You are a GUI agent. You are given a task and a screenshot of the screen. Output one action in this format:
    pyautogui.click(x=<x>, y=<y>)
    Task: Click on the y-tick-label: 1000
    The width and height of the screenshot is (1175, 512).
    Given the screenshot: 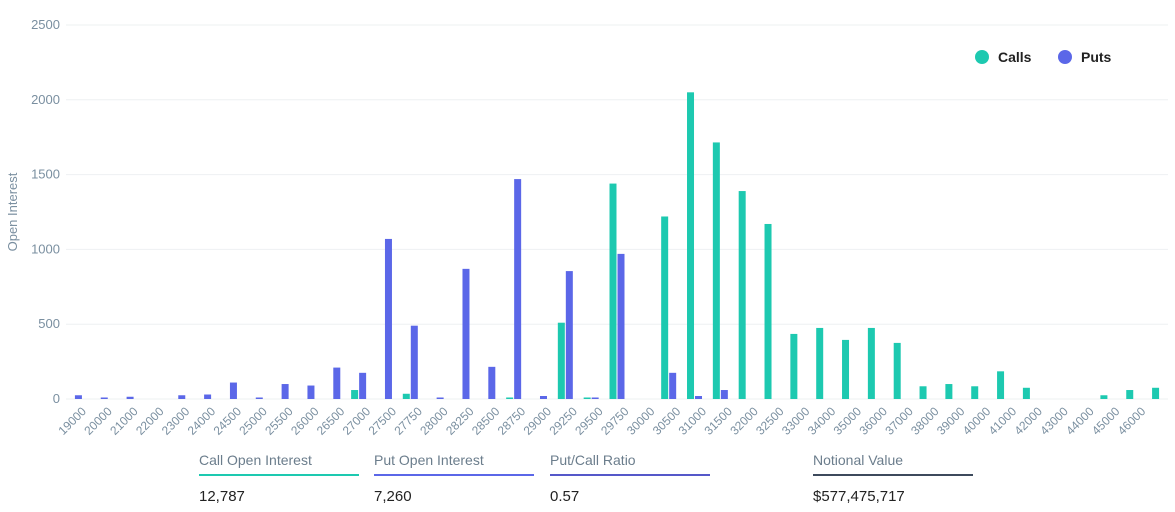 What is the action you would take?
    pyautogui.click(x=45, y=248)
    